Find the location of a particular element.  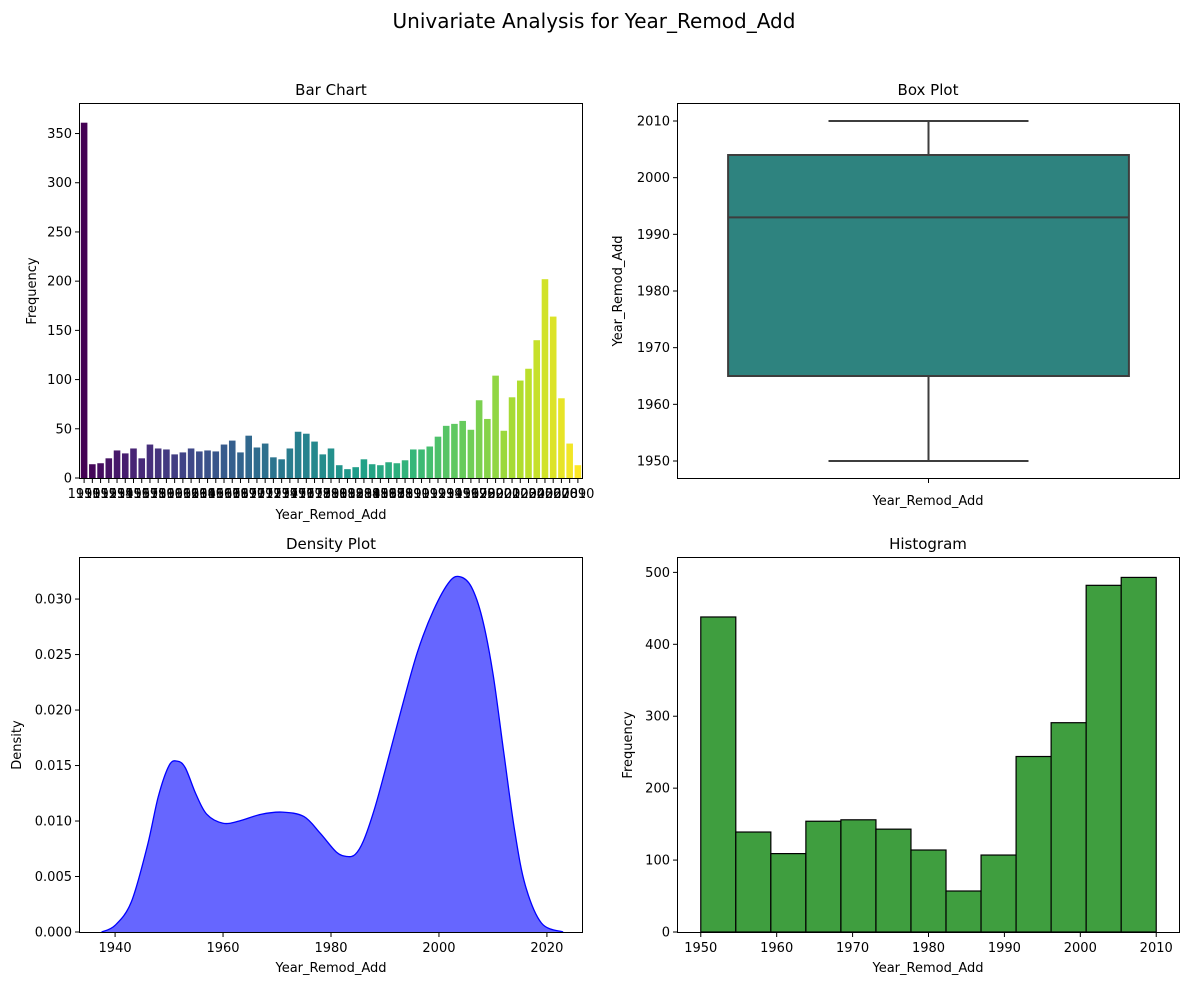

histogram-xlabel: Year_Remod_Add is located at coordinates (927, 968).